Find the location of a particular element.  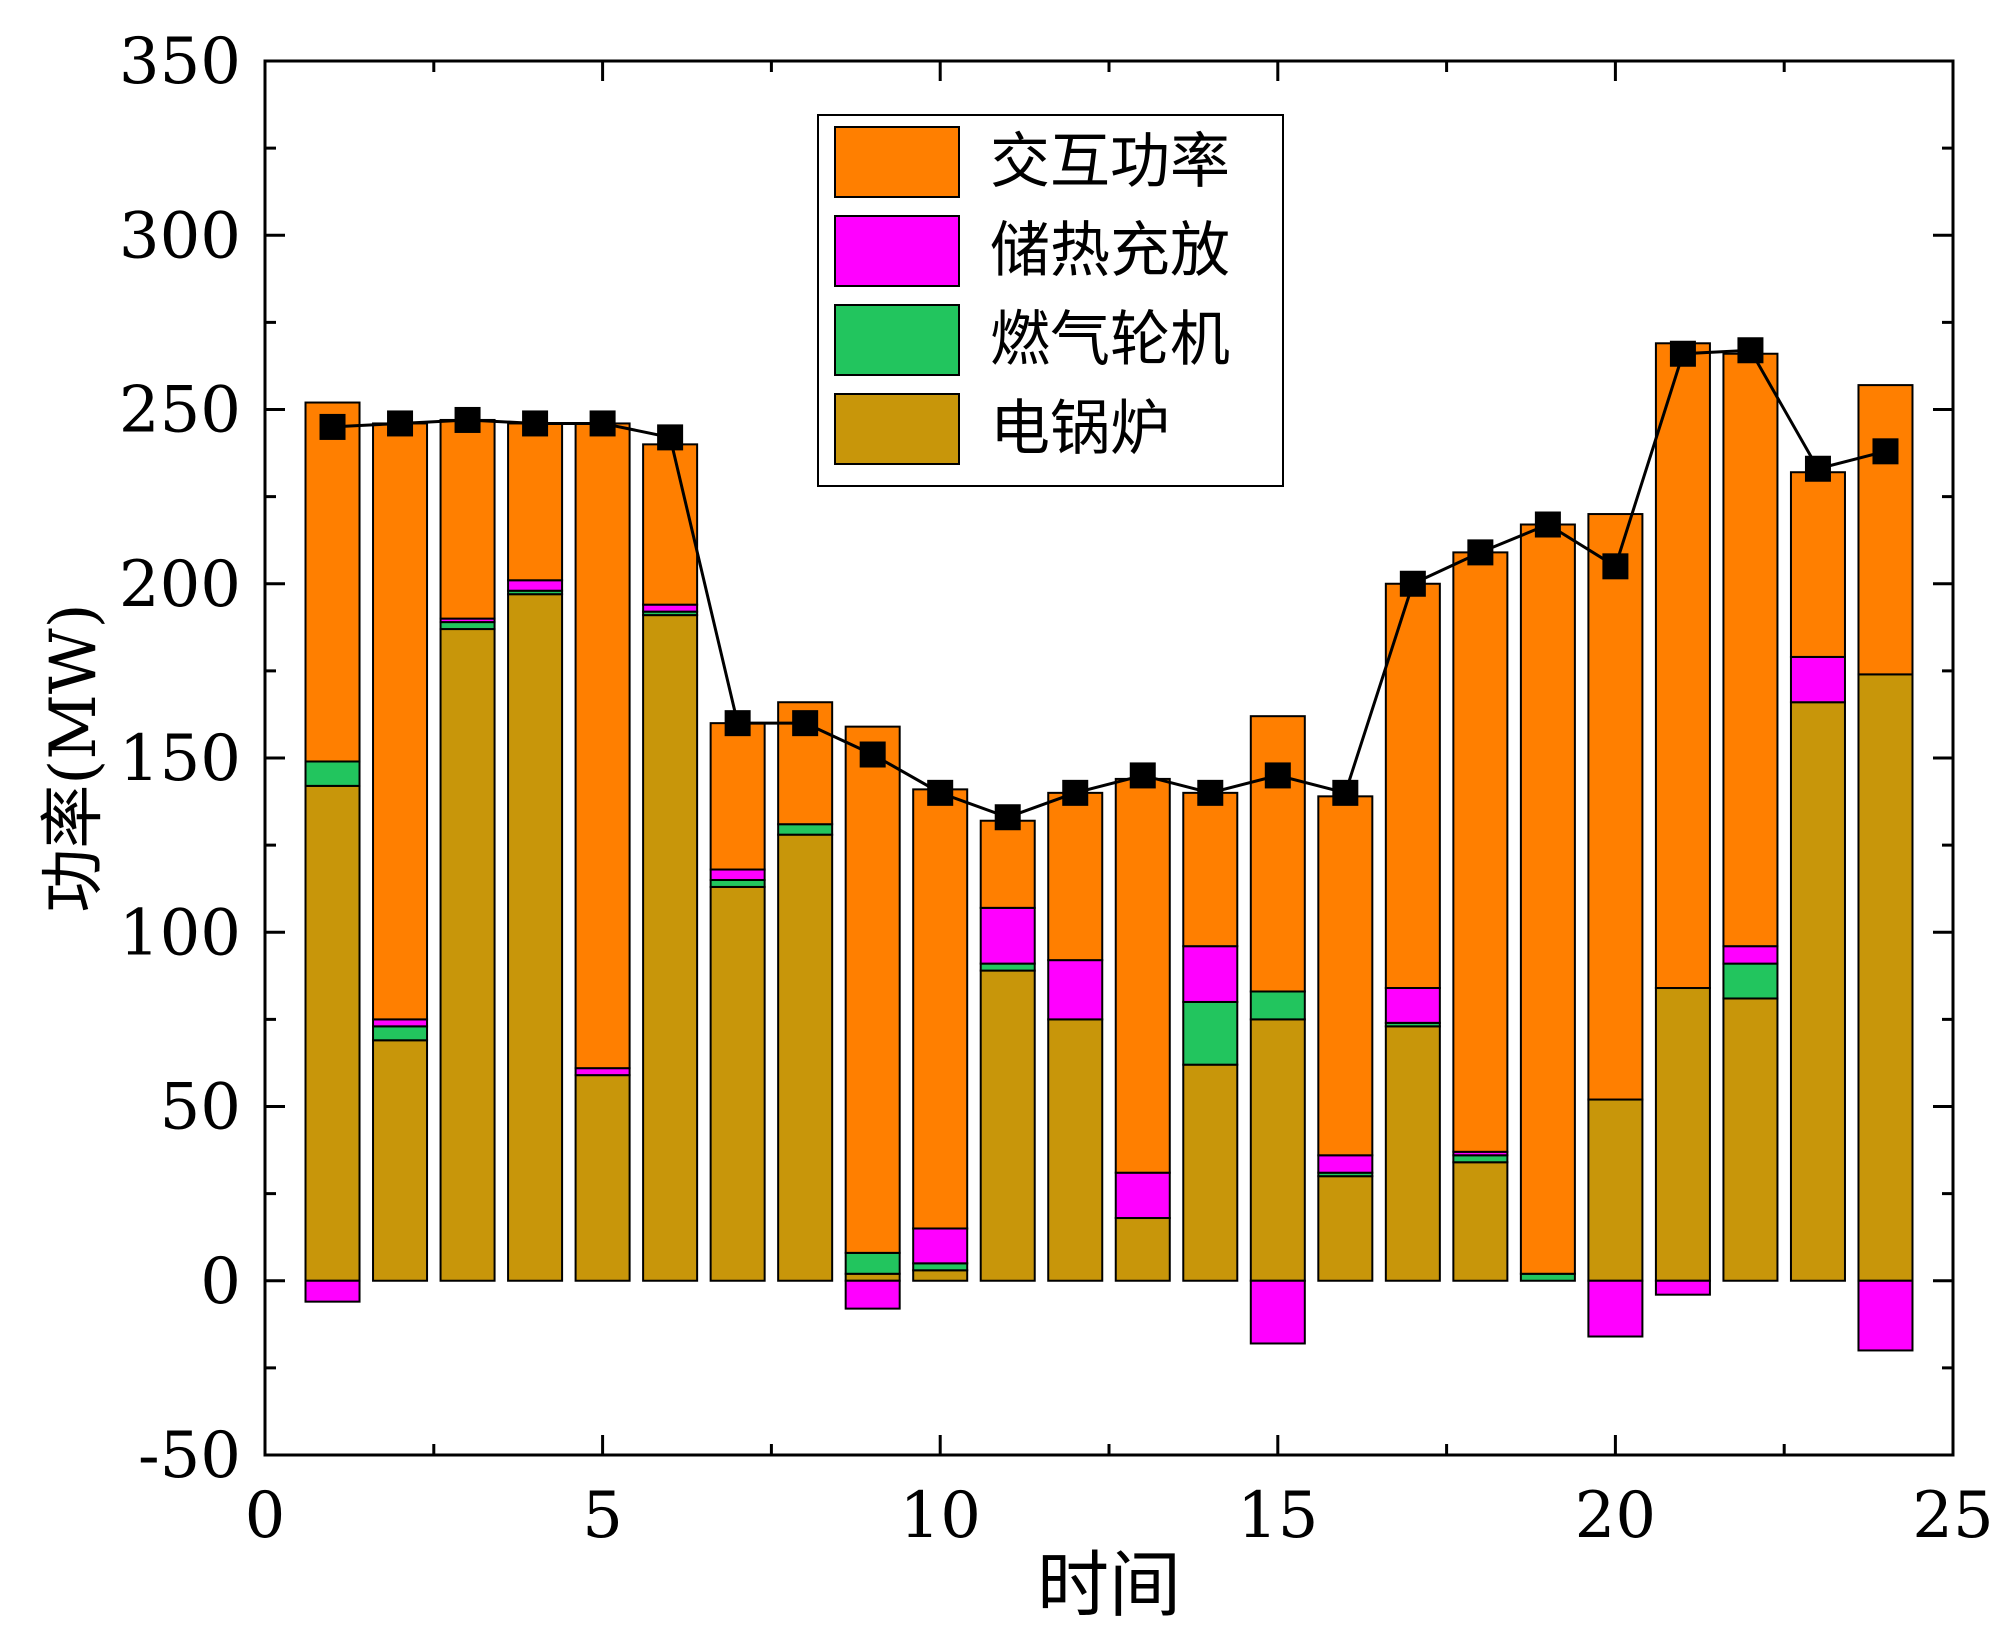

y-axis-title: 功率(MW) is located at coordinates (74, 757).